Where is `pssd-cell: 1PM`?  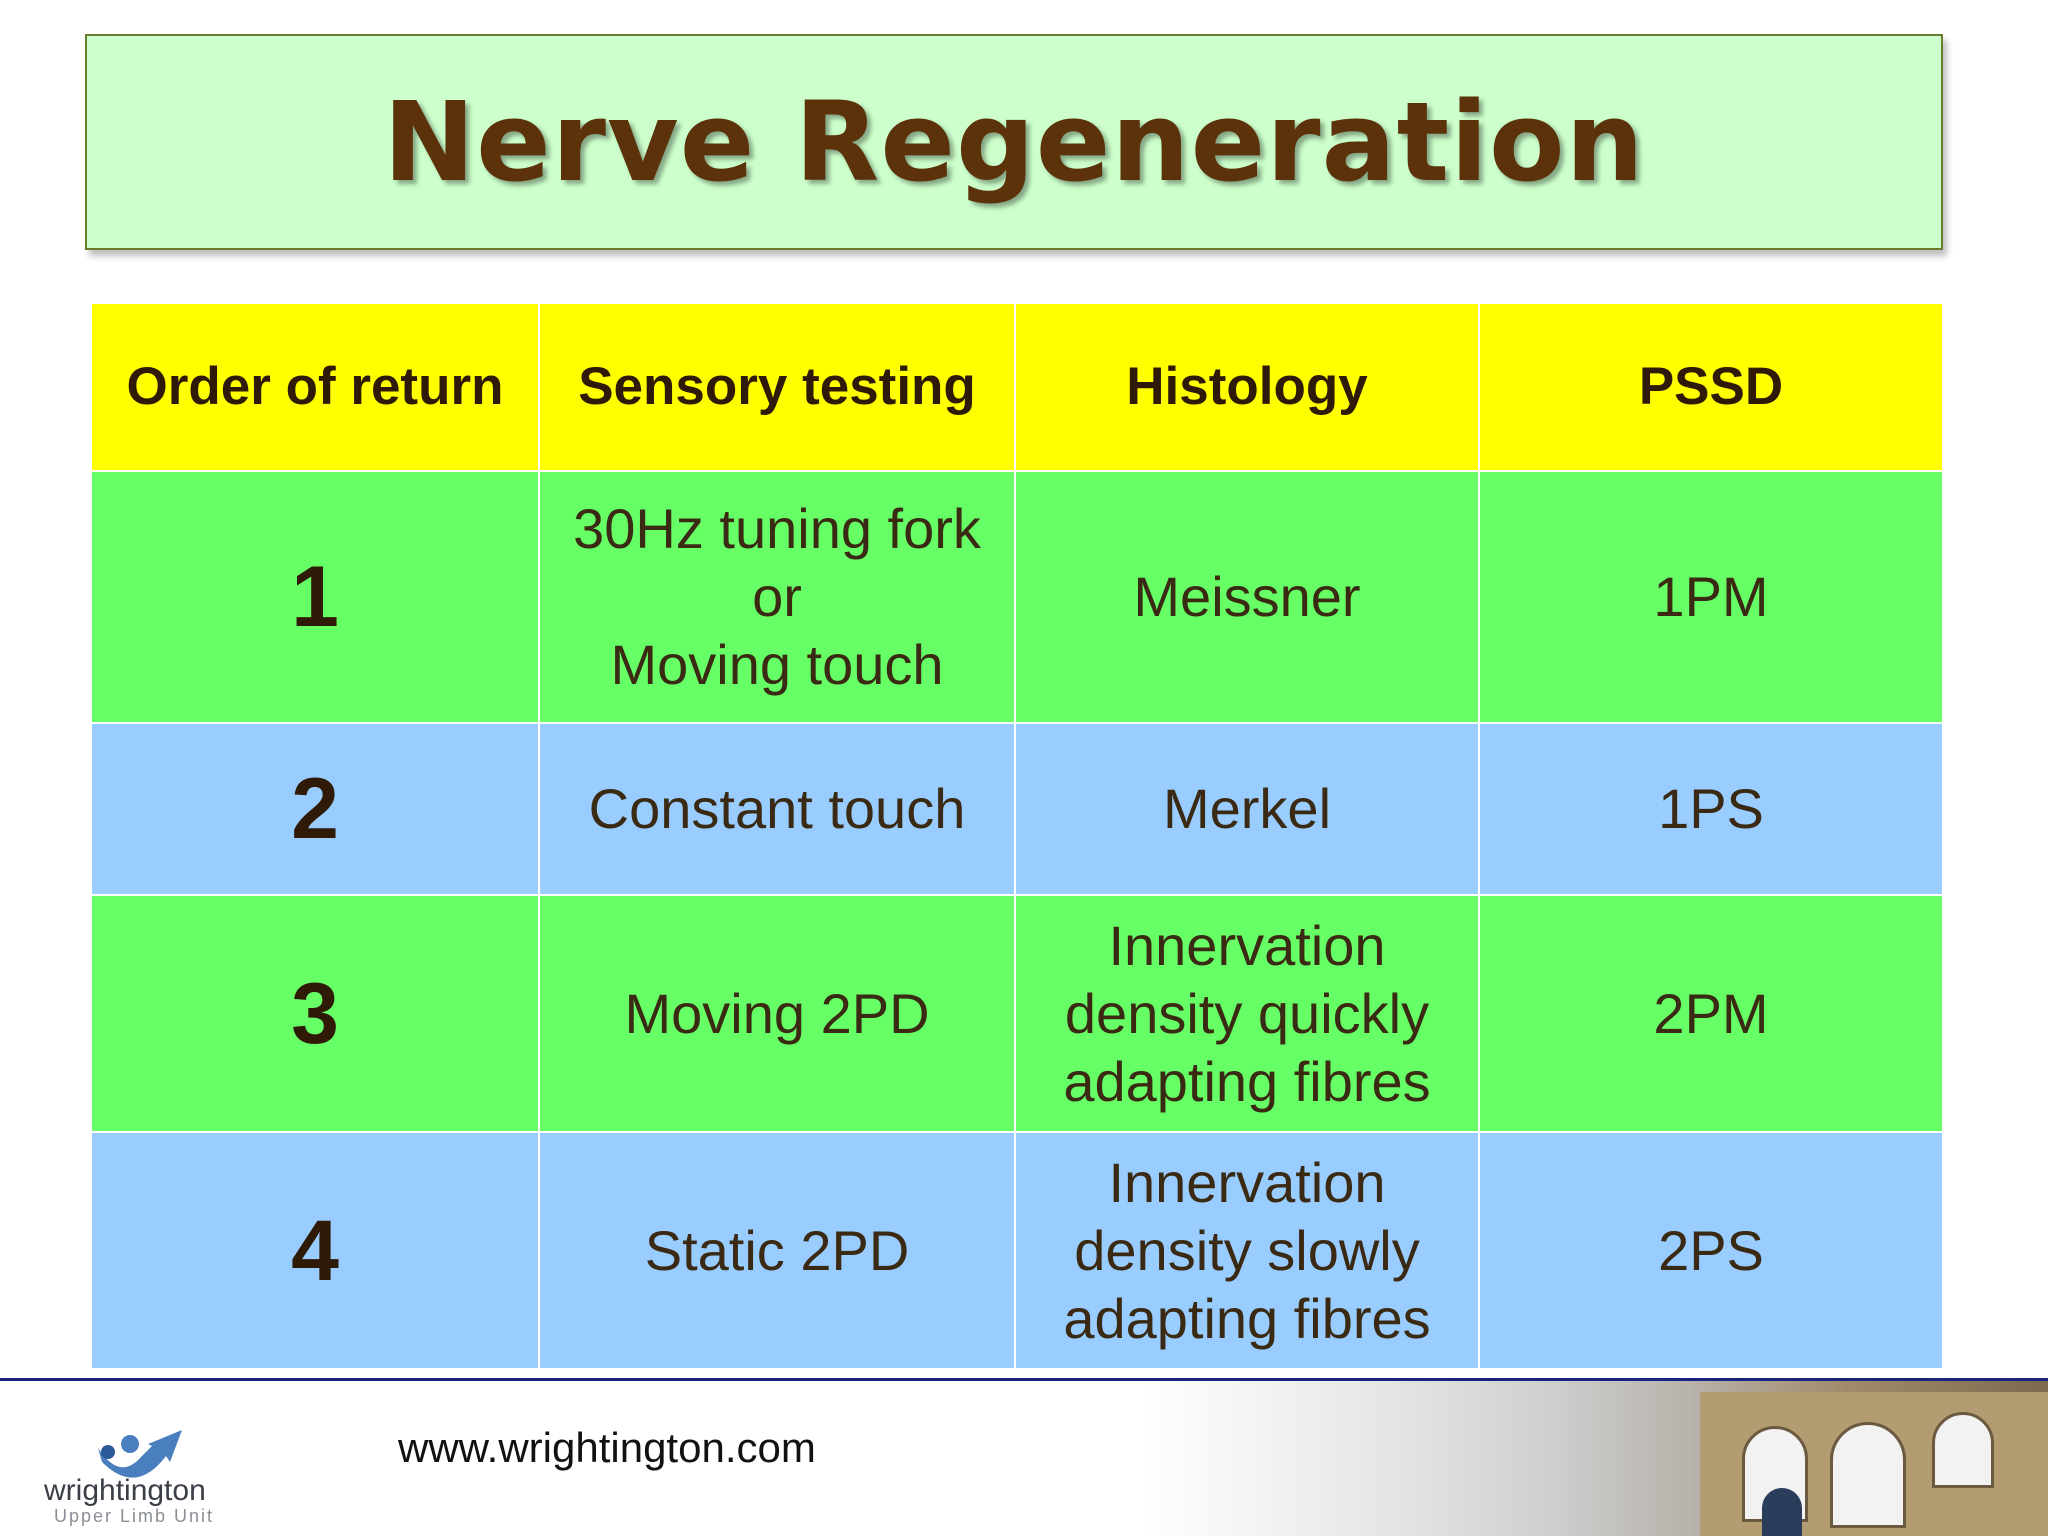 pssd-cell: 1PM is located at coordinates (1711, 597).